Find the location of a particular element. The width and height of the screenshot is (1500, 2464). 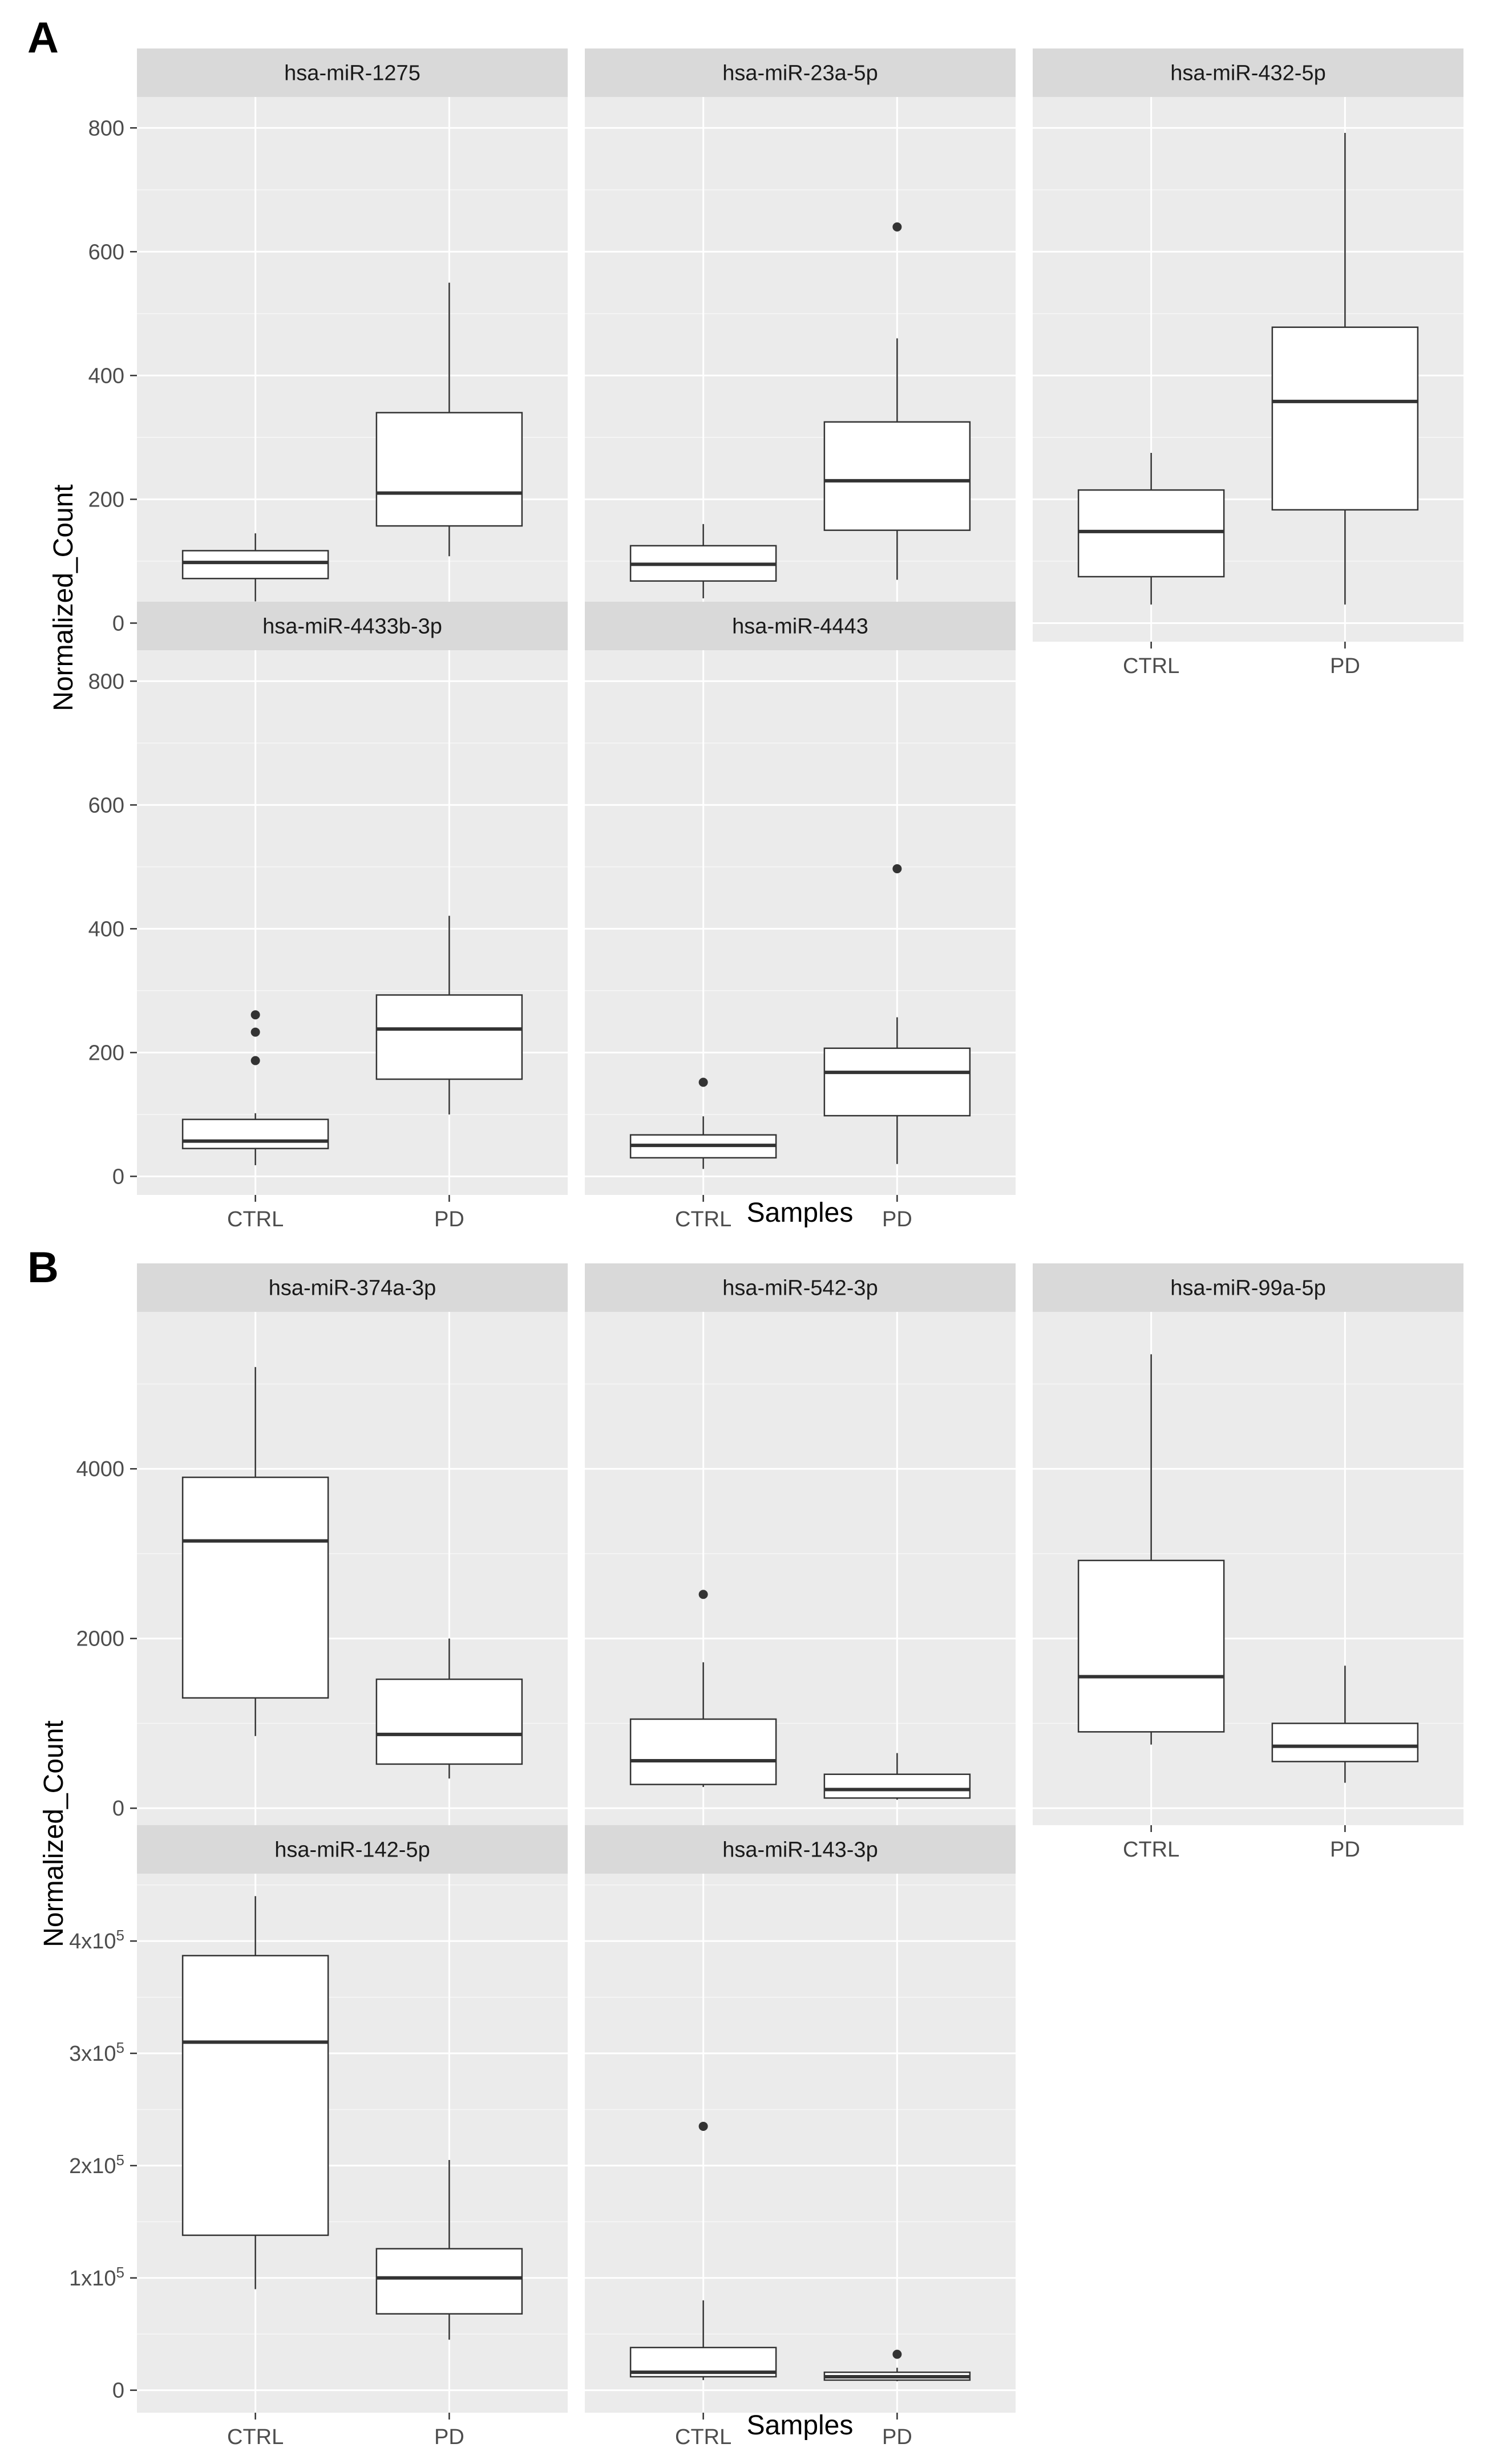

facet-hsa-mir-542-3p-box-ctrl-outlier is located at coordinates (703, 1594).